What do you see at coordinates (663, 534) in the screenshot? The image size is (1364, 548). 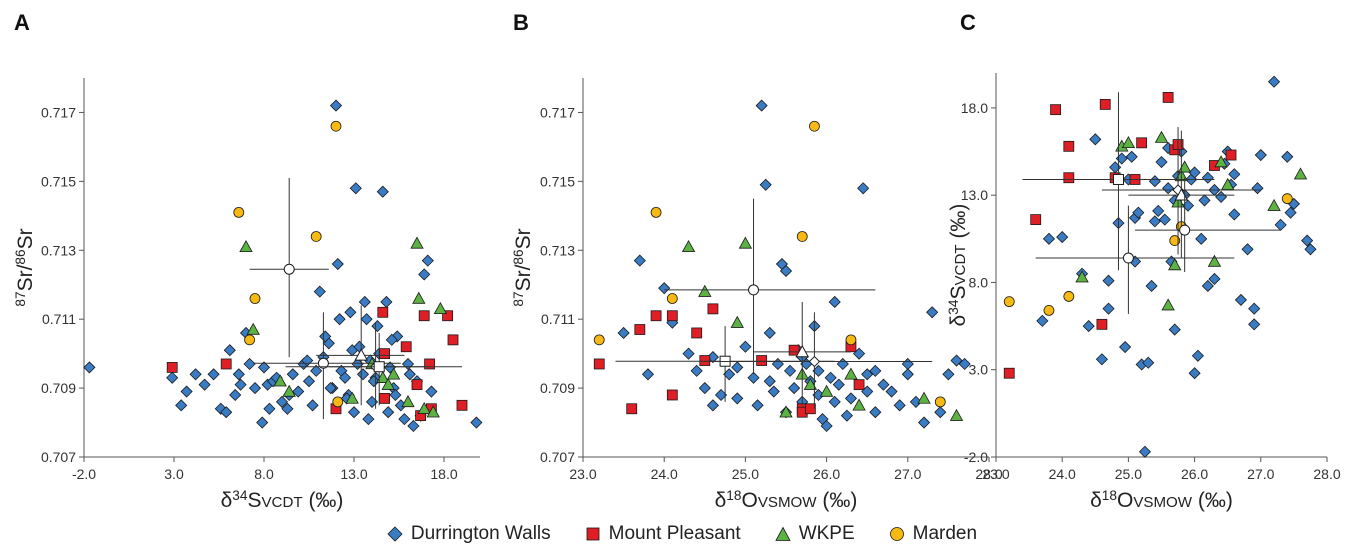 I see `legend-item-mount-pleasant: Mount Pleasant` at bounding box center [663, 534].